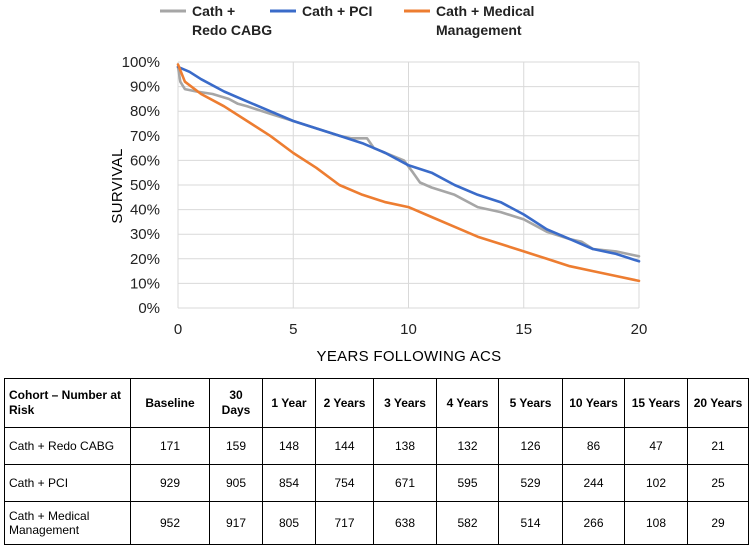  I want to click on risk-table-cell: 138, so click(405, 446).